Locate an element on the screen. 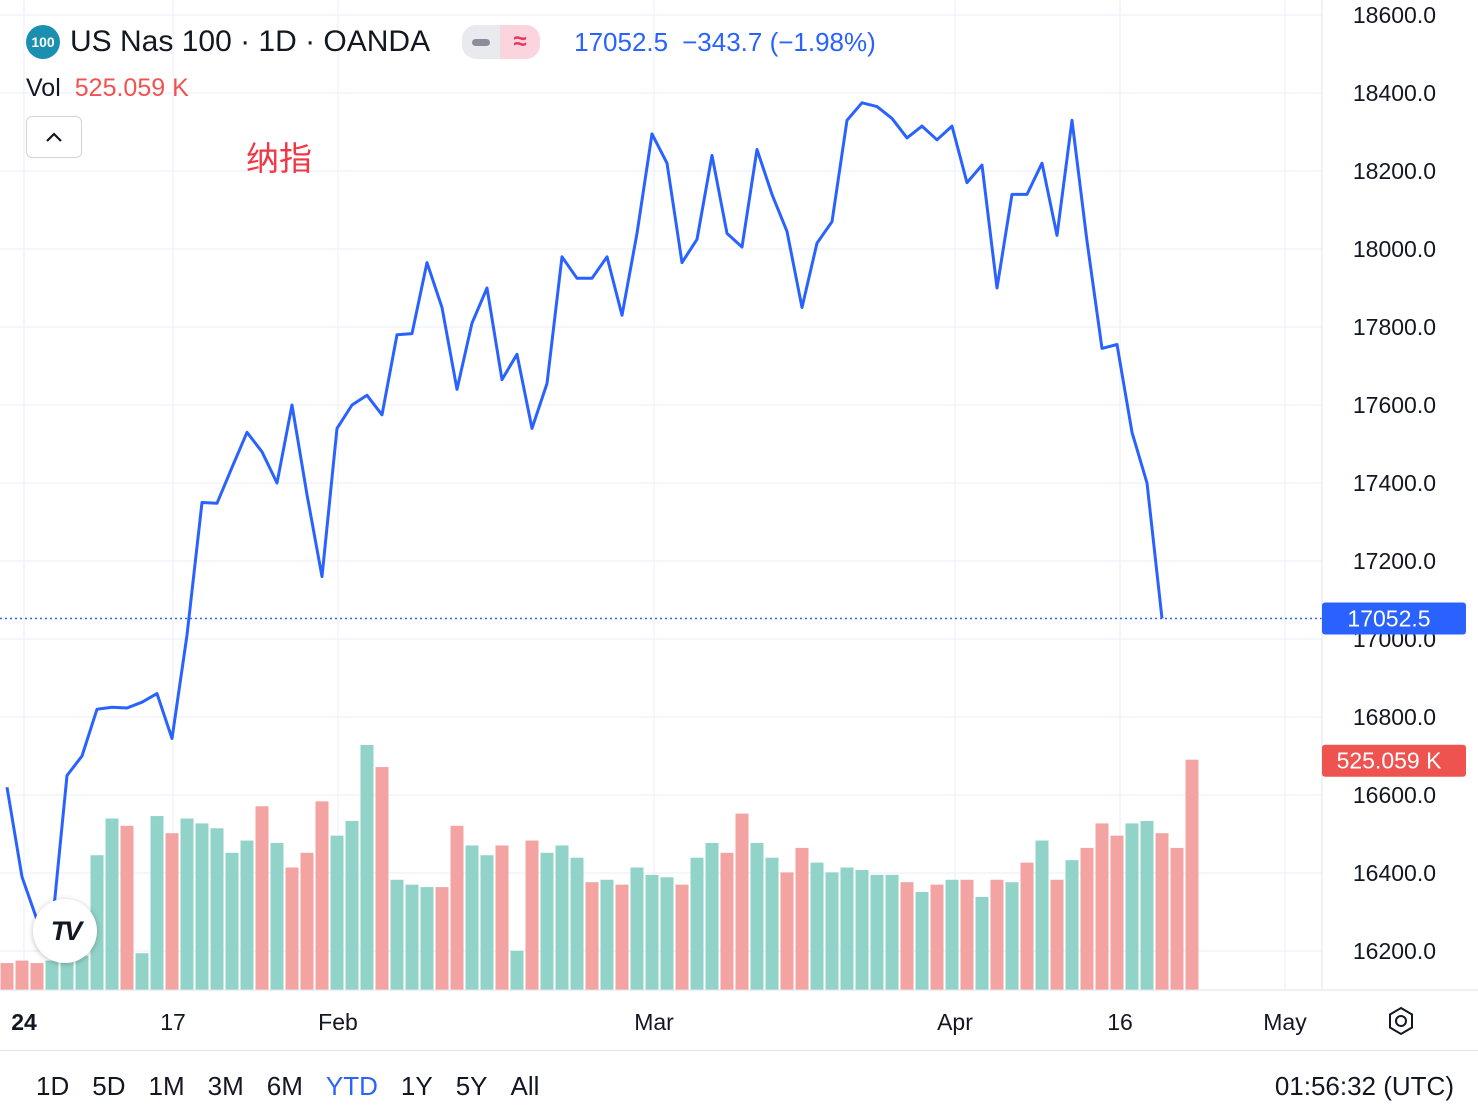  y-tick-label: 16200.0 is located at coordinates (1394, 951).